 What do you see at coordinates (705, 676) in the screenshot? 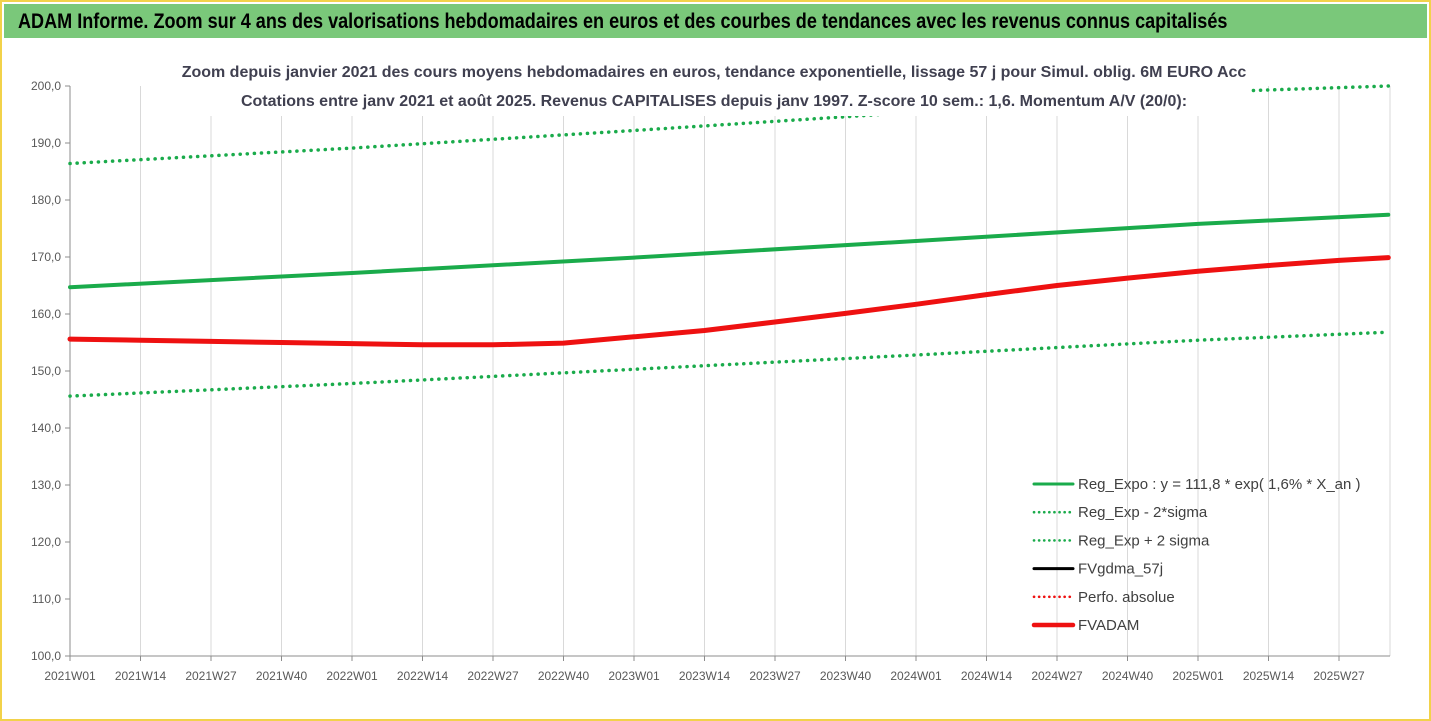
I see `x-tick-label: 2023W14` at bounding box center [705, 676].